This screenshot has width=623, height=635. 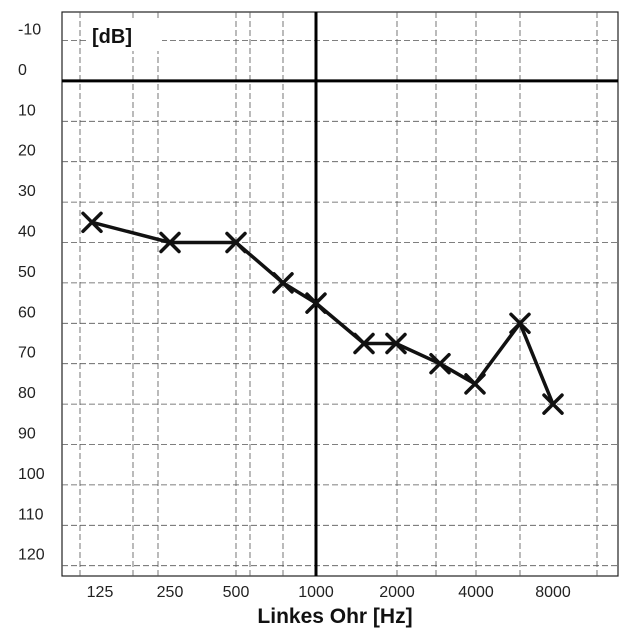 What do you see at coordinates (334, 616) in the screenshot?
I see `x-axis-title: Linkes Ohr [Hz]` at bounding box center [334, 616].